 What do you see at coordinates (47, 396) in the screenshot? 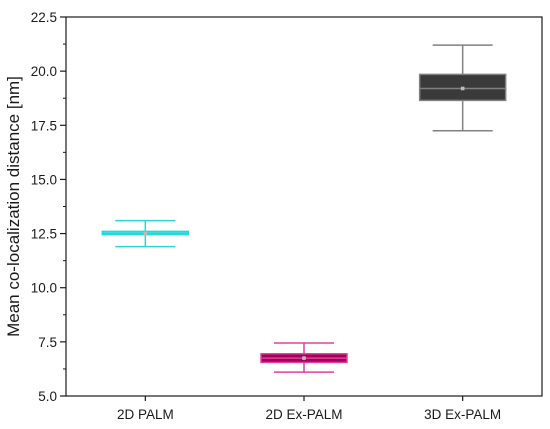
I see `y-tick-label: 5.0` at bounding box center [47, 396].